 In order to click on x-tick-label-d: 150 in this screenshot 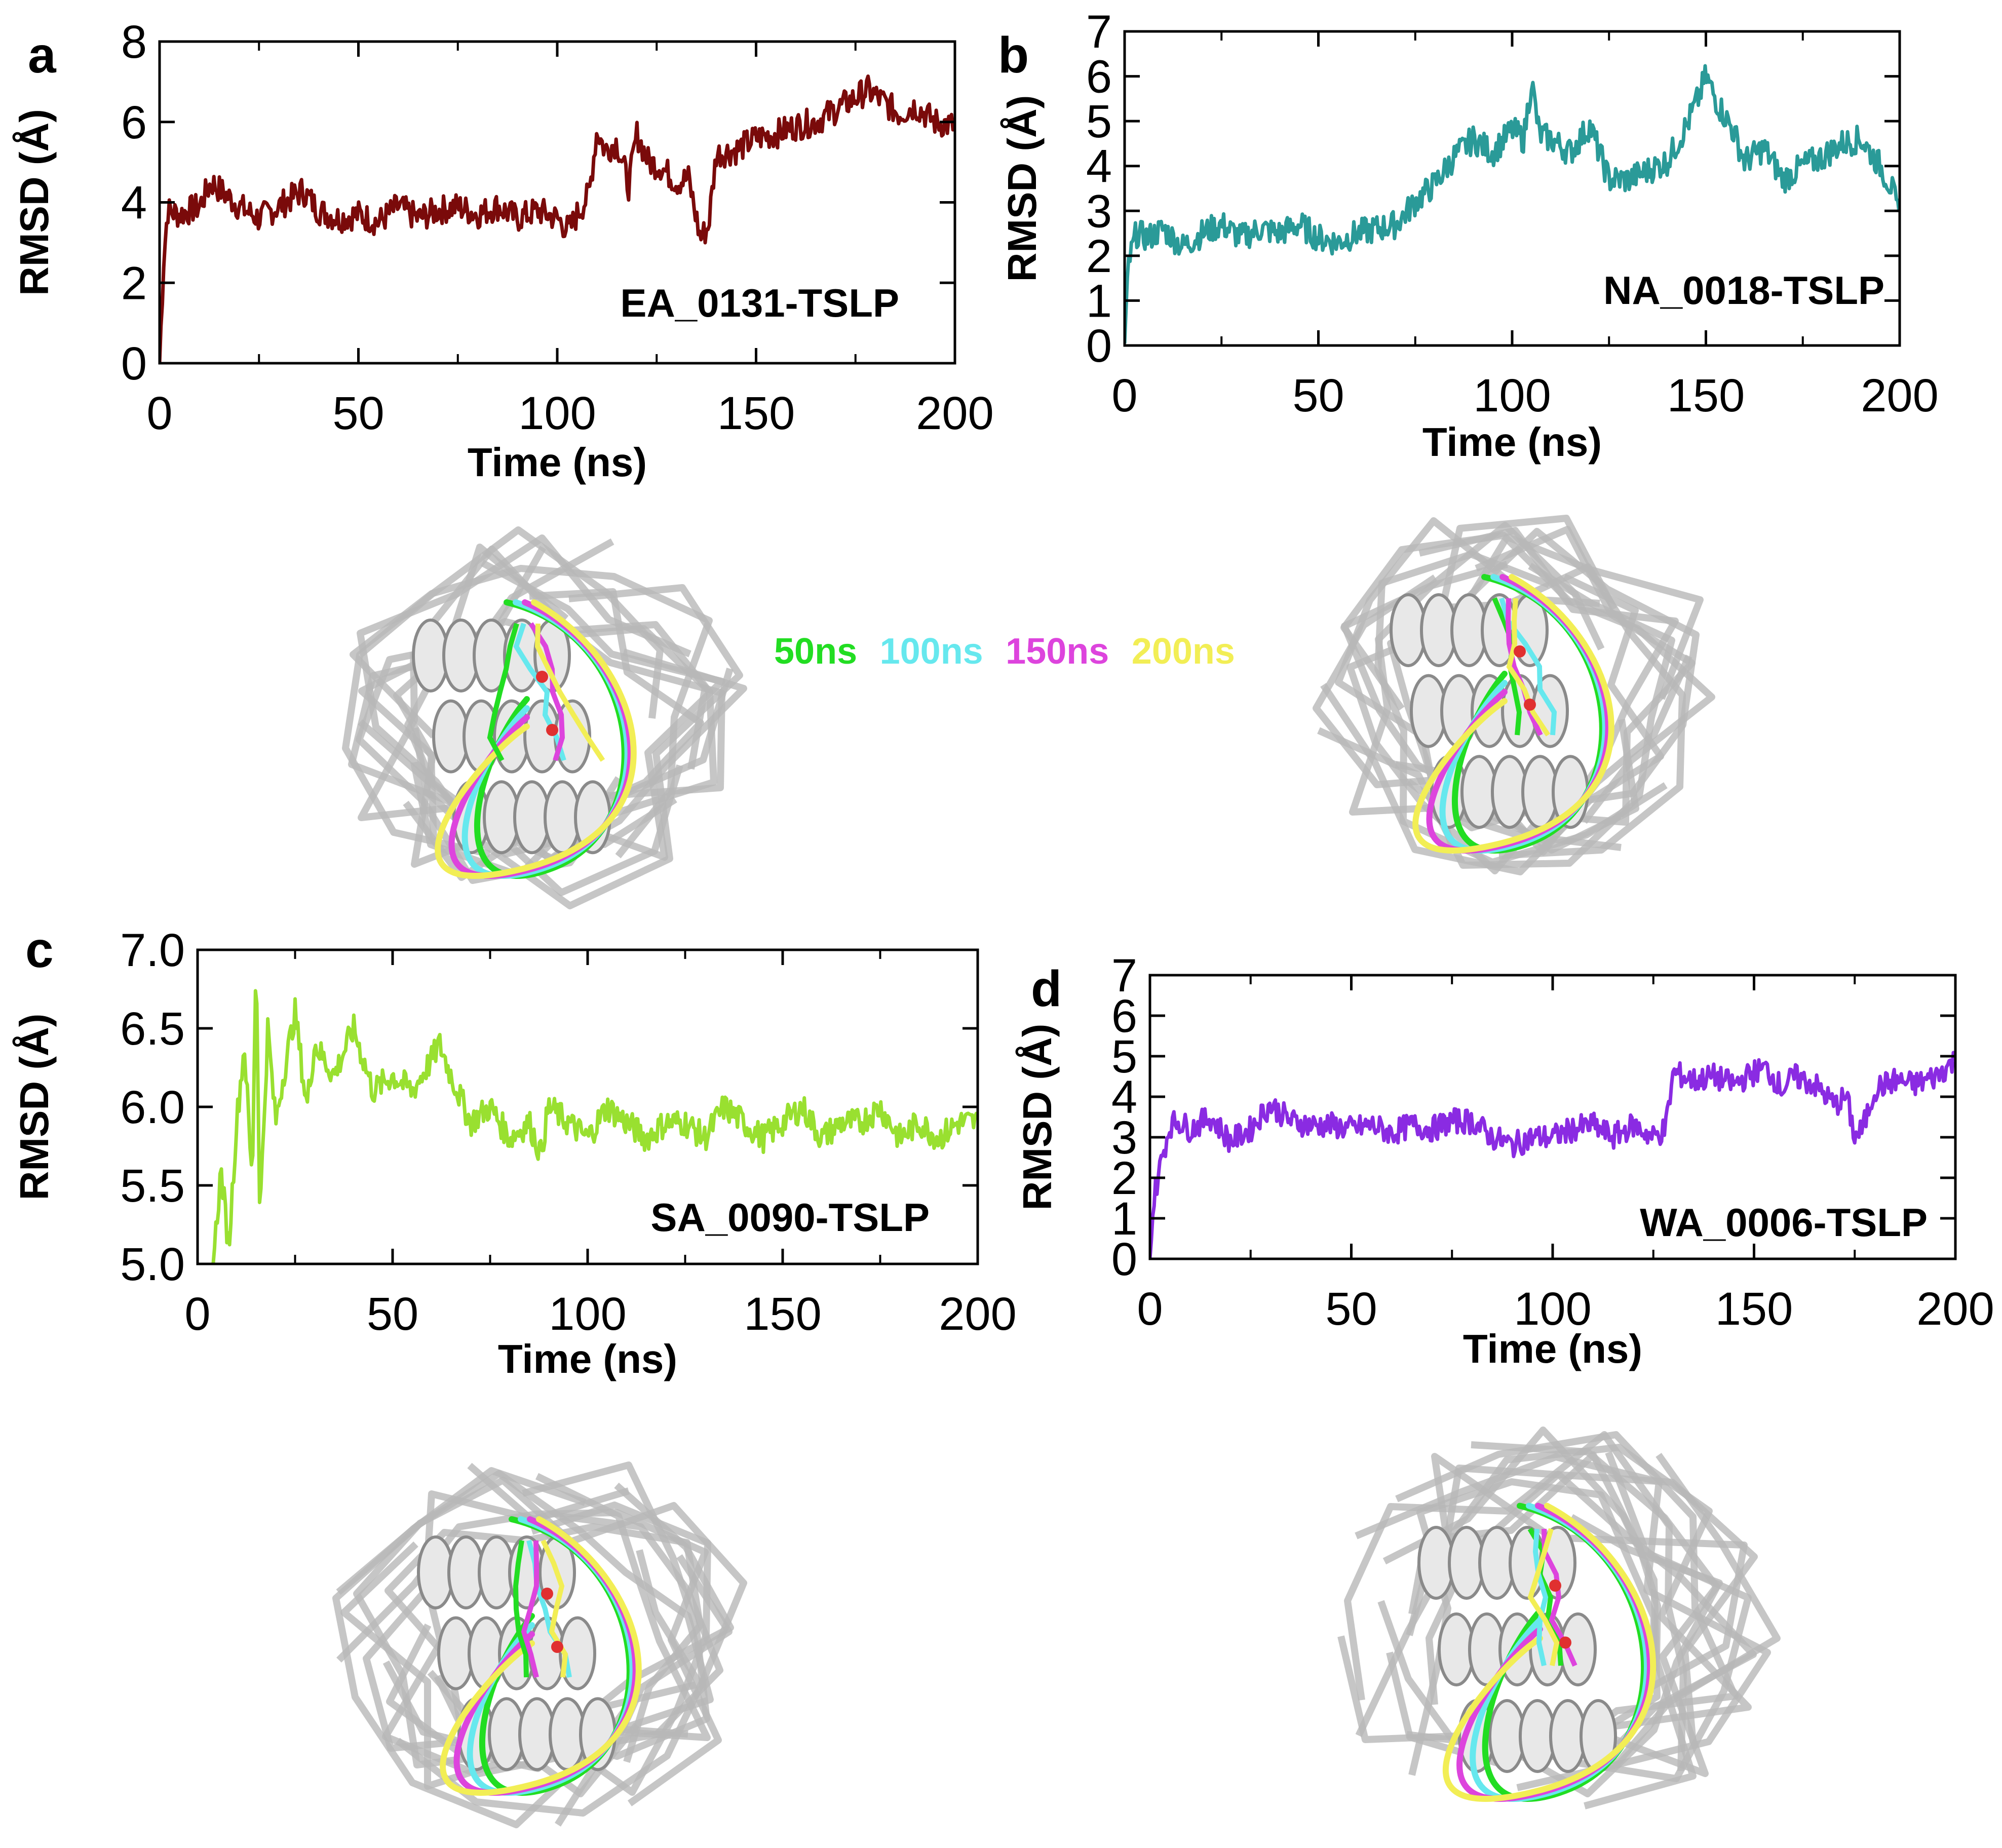, I will do `click(1754, 1309)`.